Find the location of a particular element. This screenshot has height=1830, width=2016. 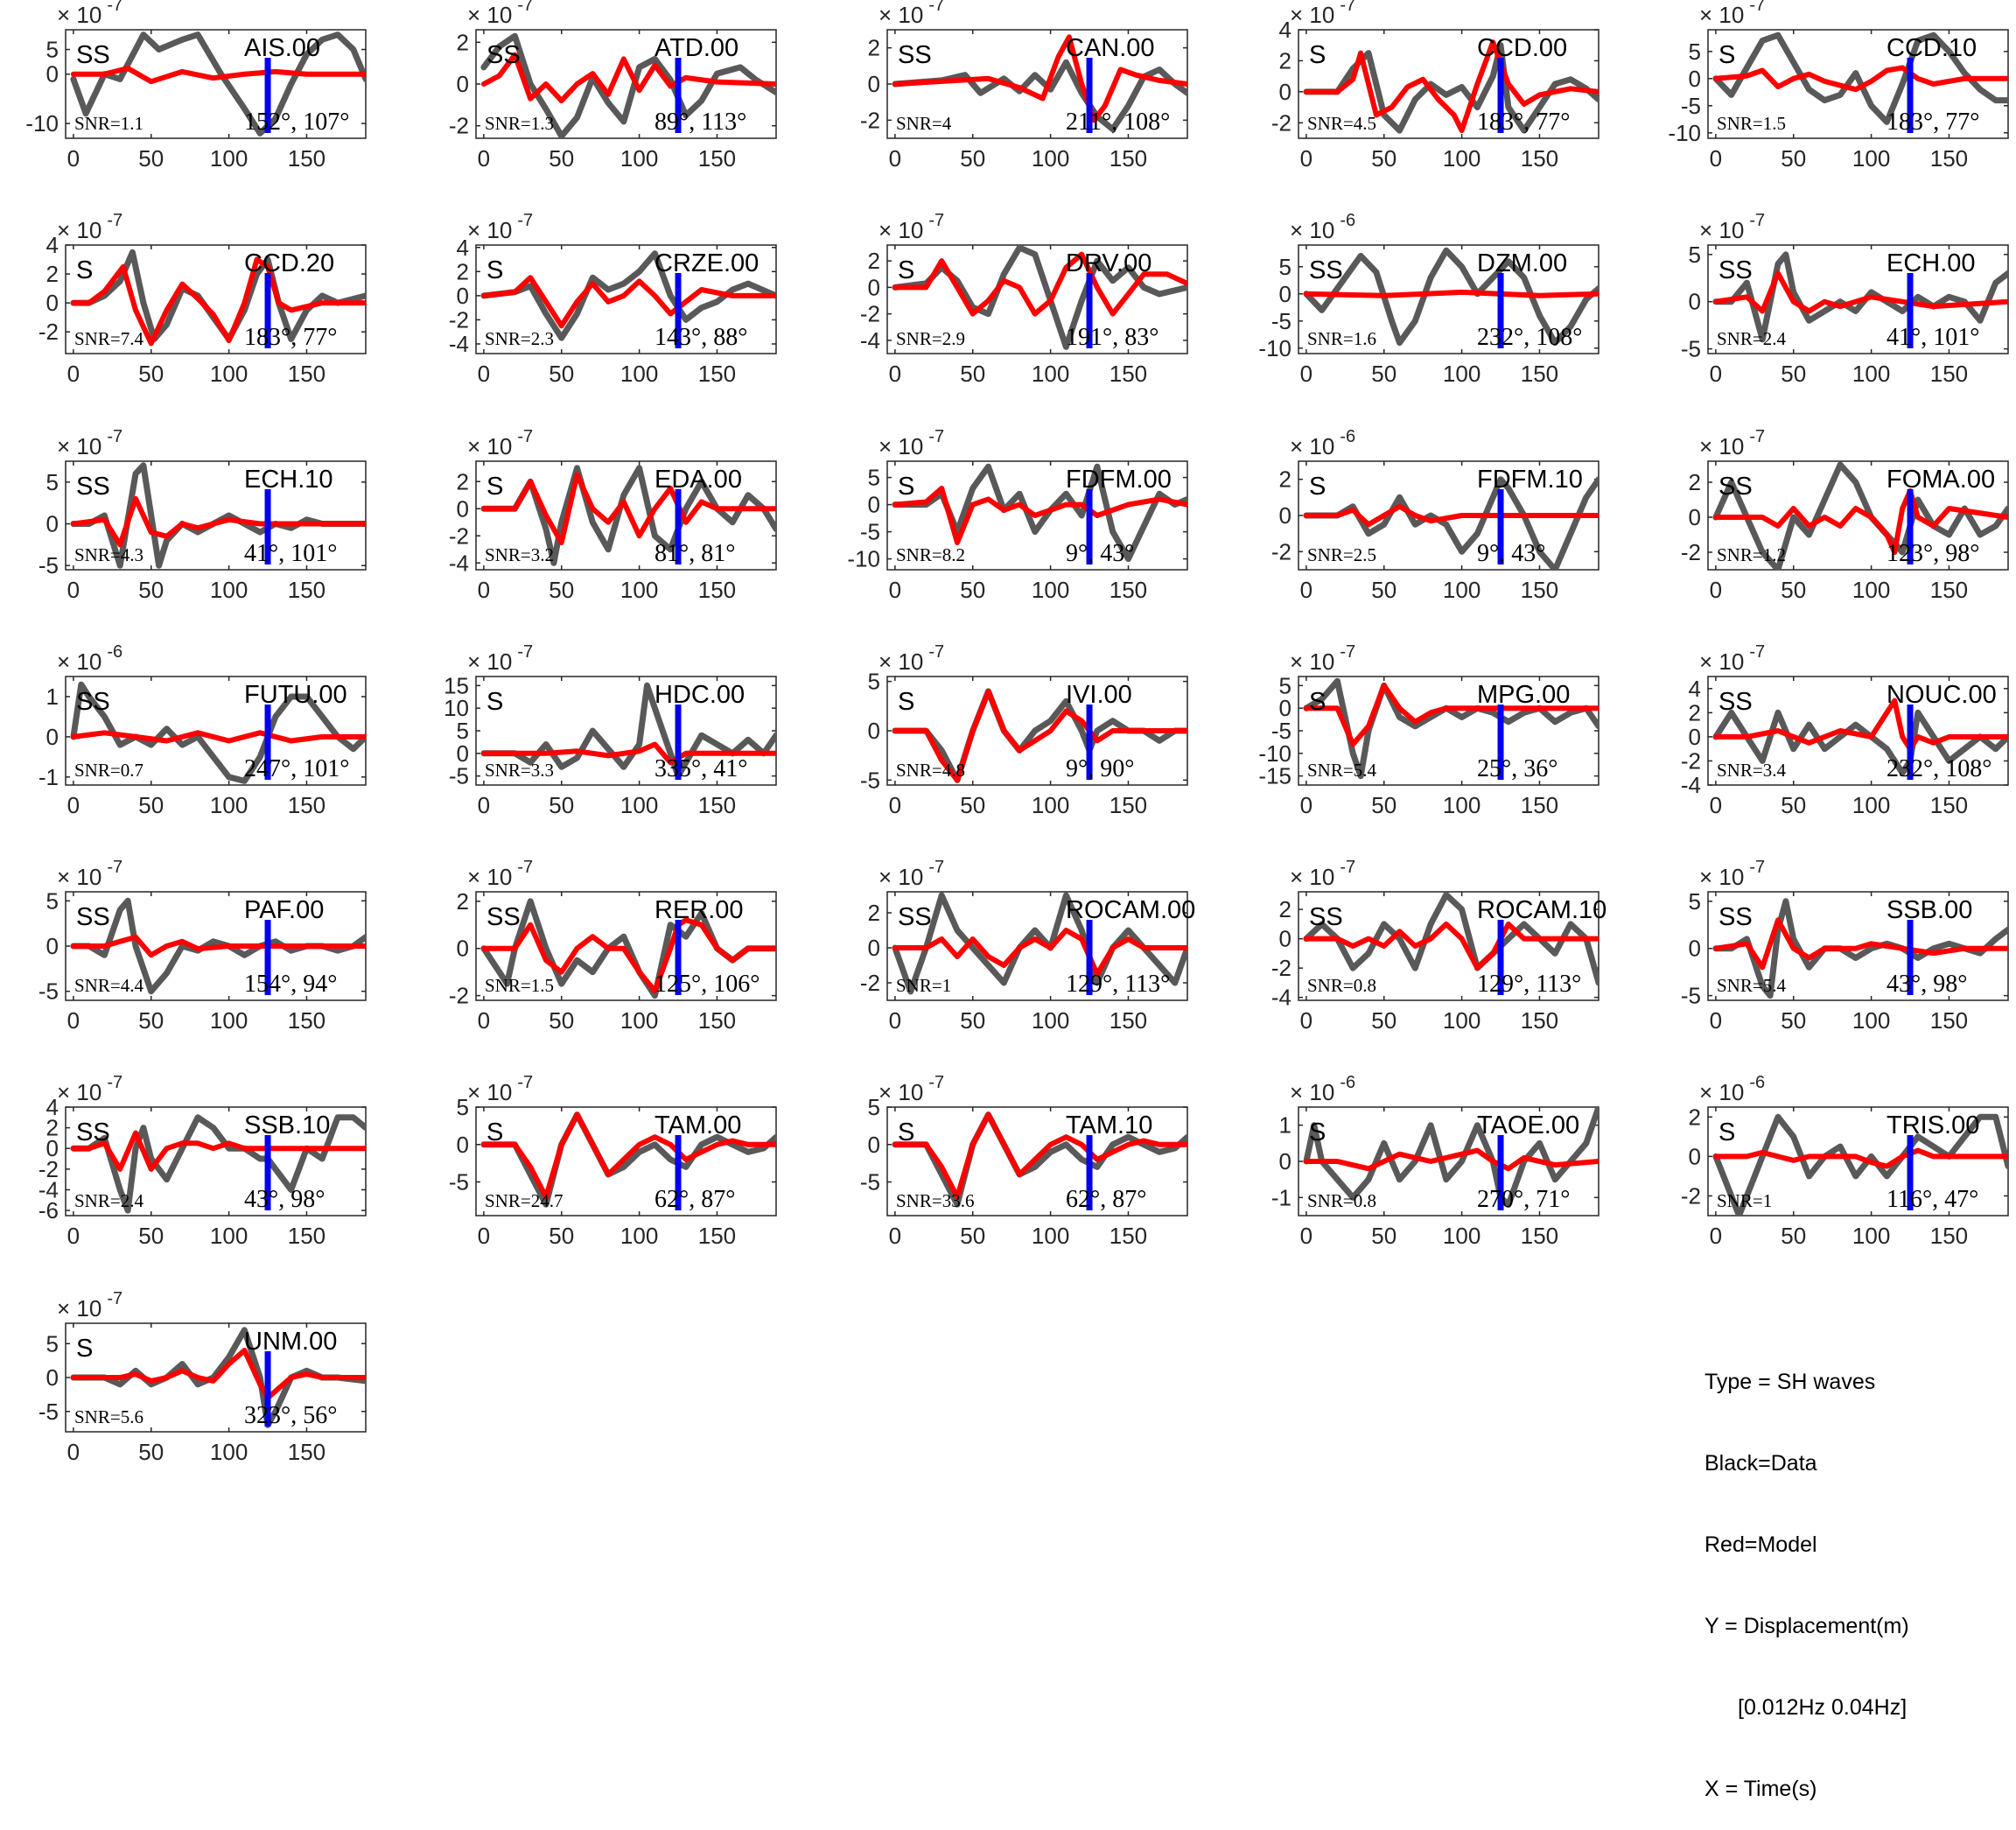

y-tick-label: 10 is located at coordinates (456, 708).